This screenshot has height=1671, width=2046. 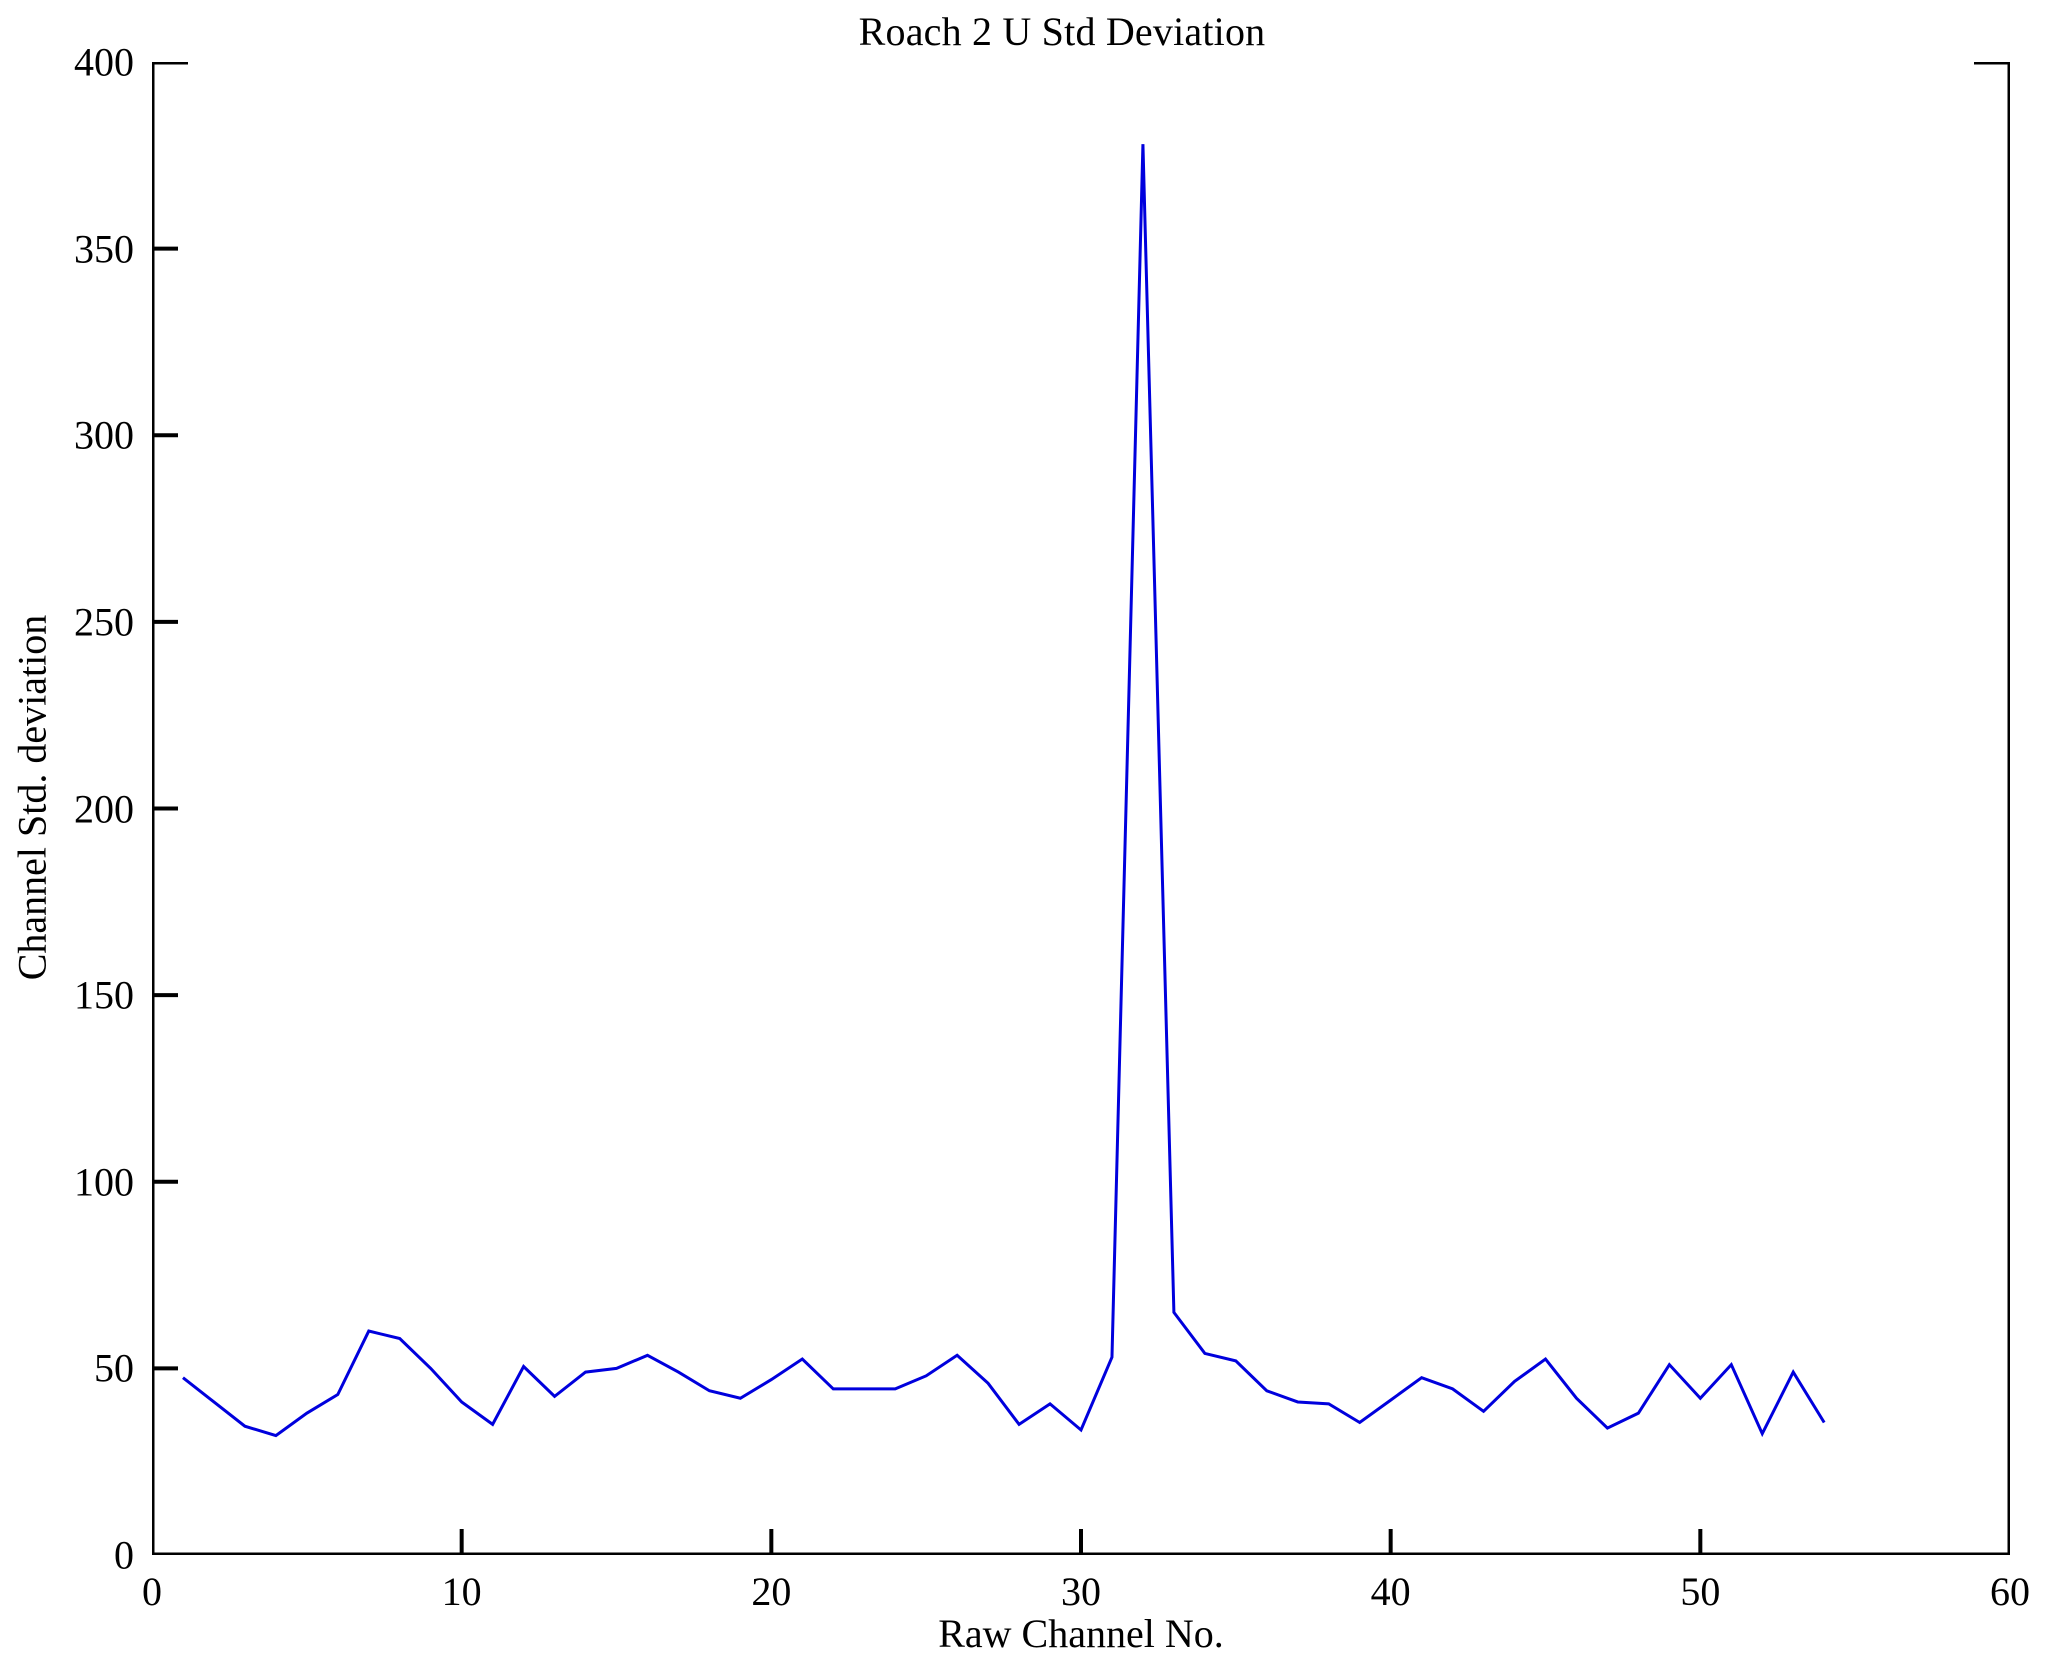 What do you see at coordinates (771, 1591) in the screenshot?
I see `x-tick-label: 20` at bounding box center [771, 1591].